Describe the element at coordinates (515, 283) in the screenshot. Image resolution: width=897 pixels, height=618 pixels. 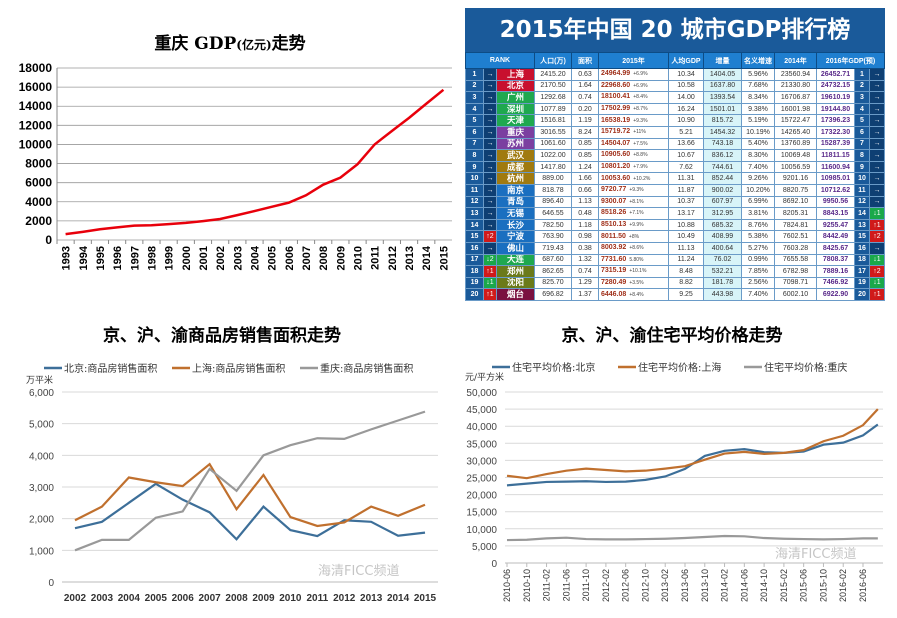
I see `city-name: 沈阳` at that location.